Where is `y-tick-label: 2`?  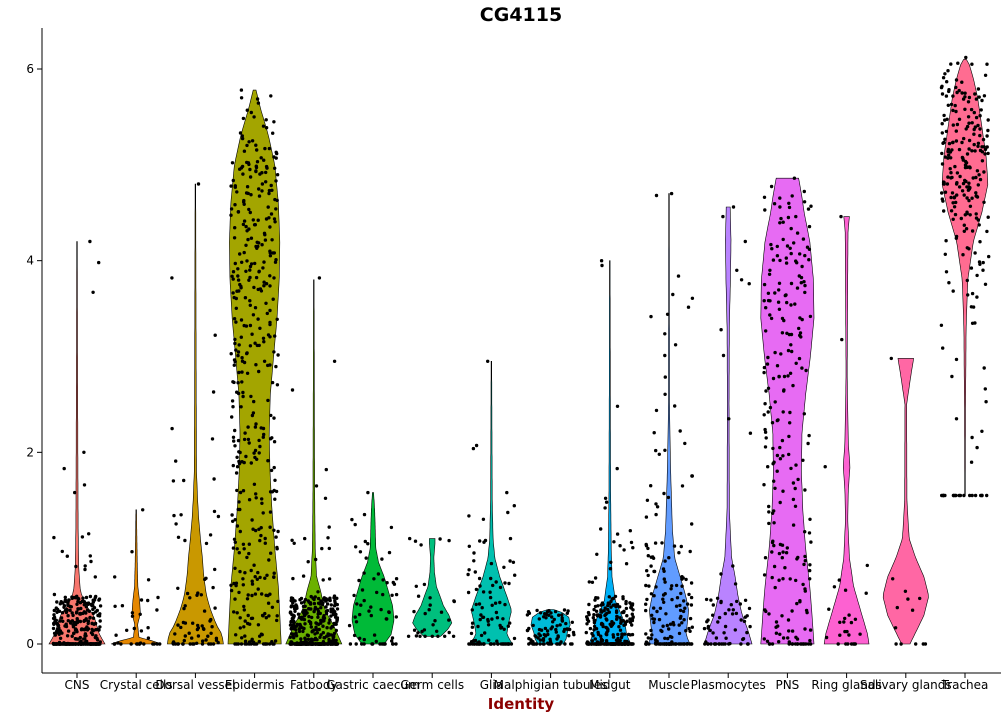
y-tick-label: 2 is located at coordinates (30, 452).